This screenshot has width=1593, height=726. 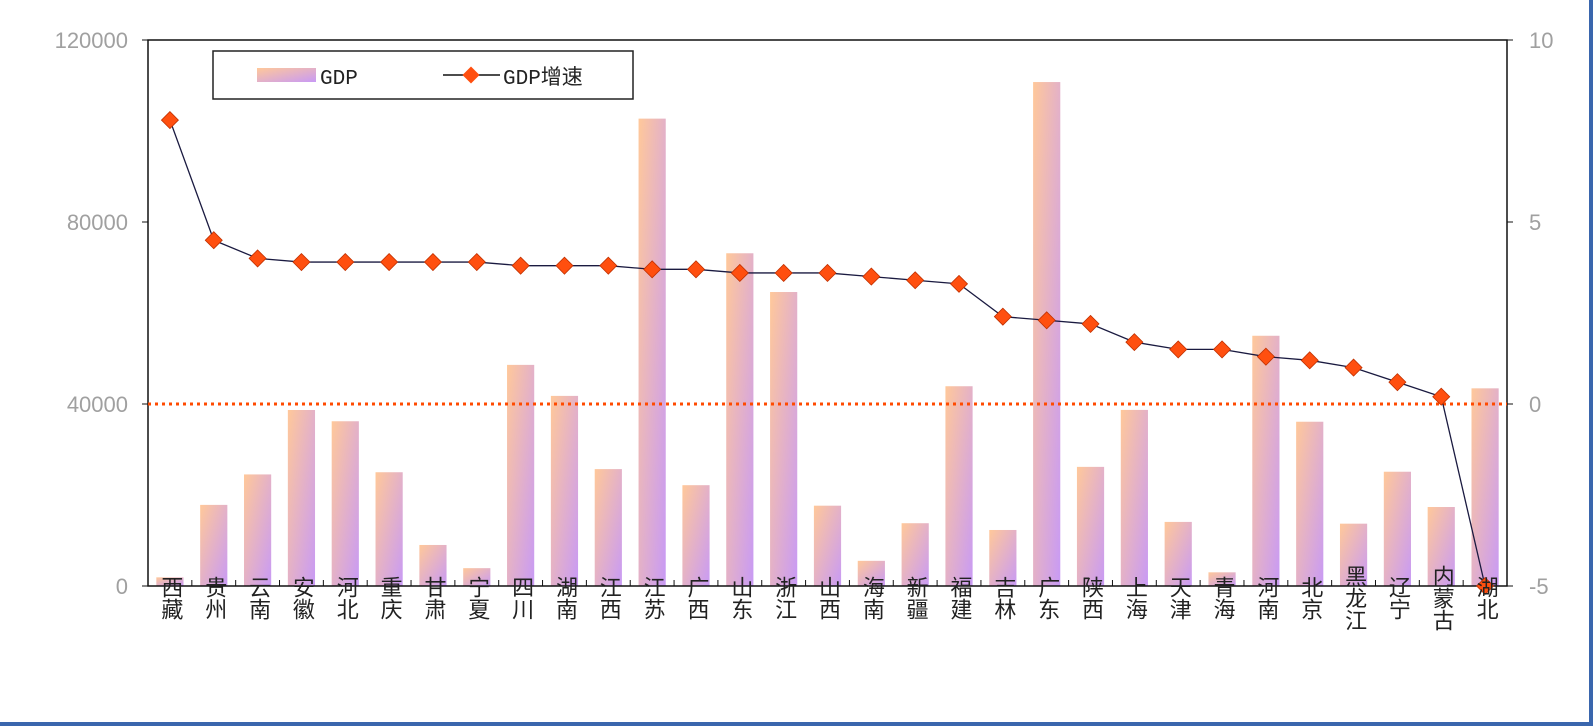 What do you see at coordinates (1266, 598) in the screenshot?
I see `category-label: 河南` at bounding box center [1266, 598].